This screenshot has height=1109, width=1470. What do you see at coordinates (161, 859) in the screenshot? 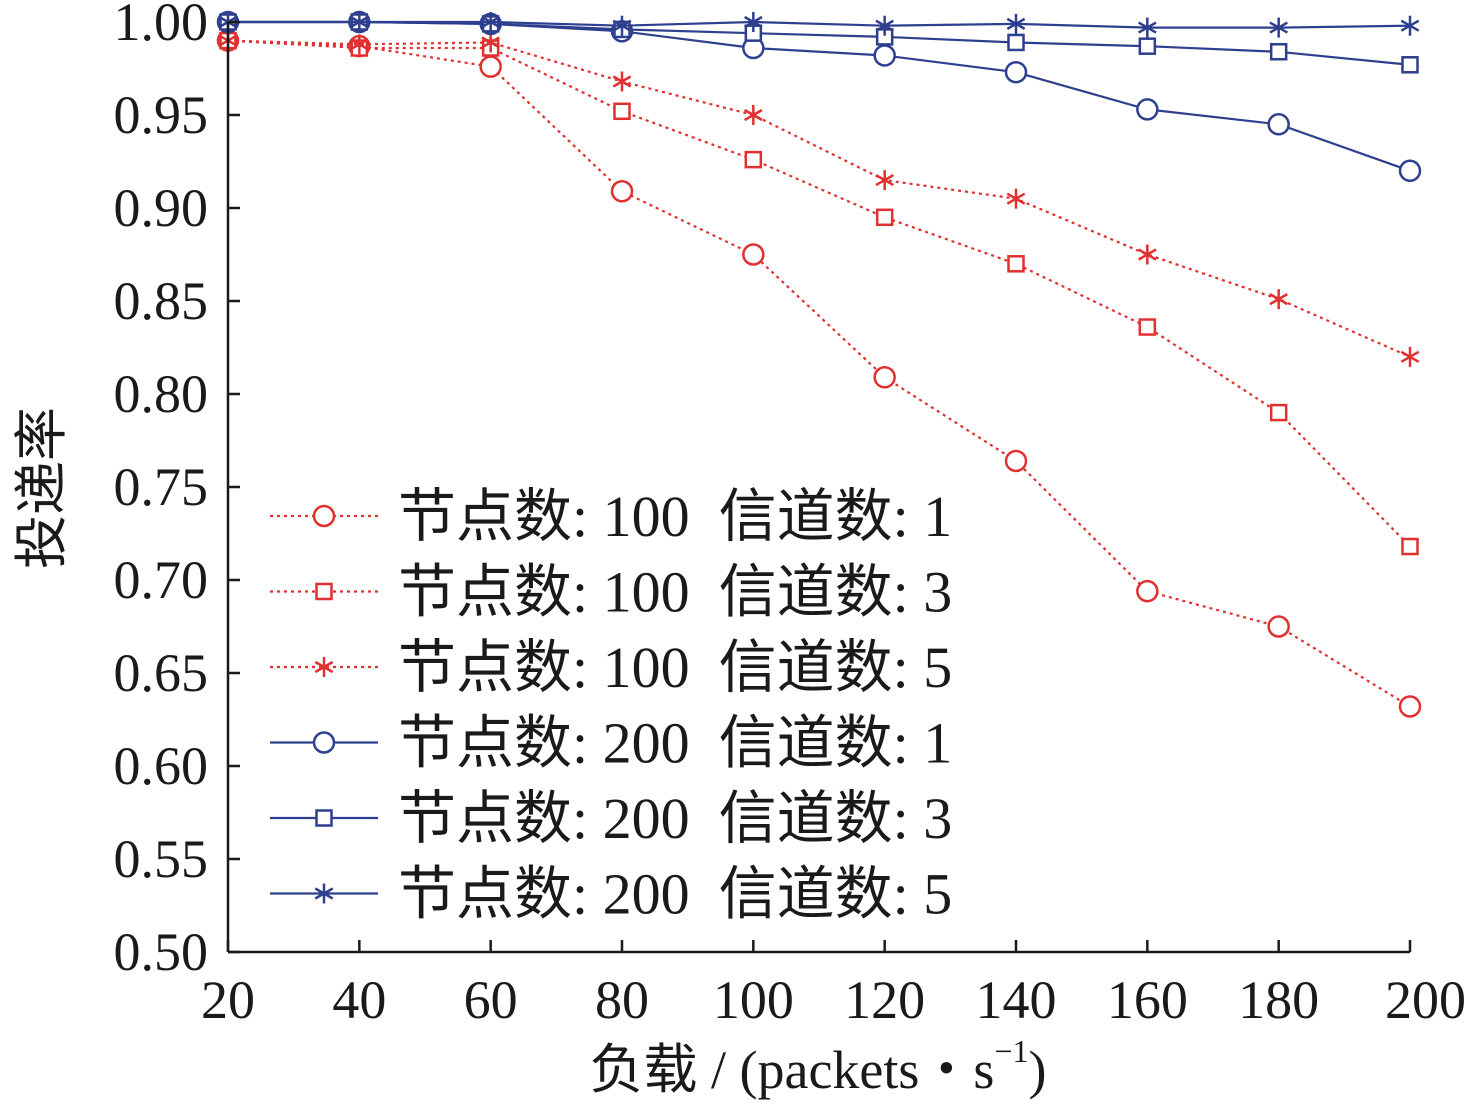
I see `y-tick-label: 0.55` at bounding box center [161, 859].